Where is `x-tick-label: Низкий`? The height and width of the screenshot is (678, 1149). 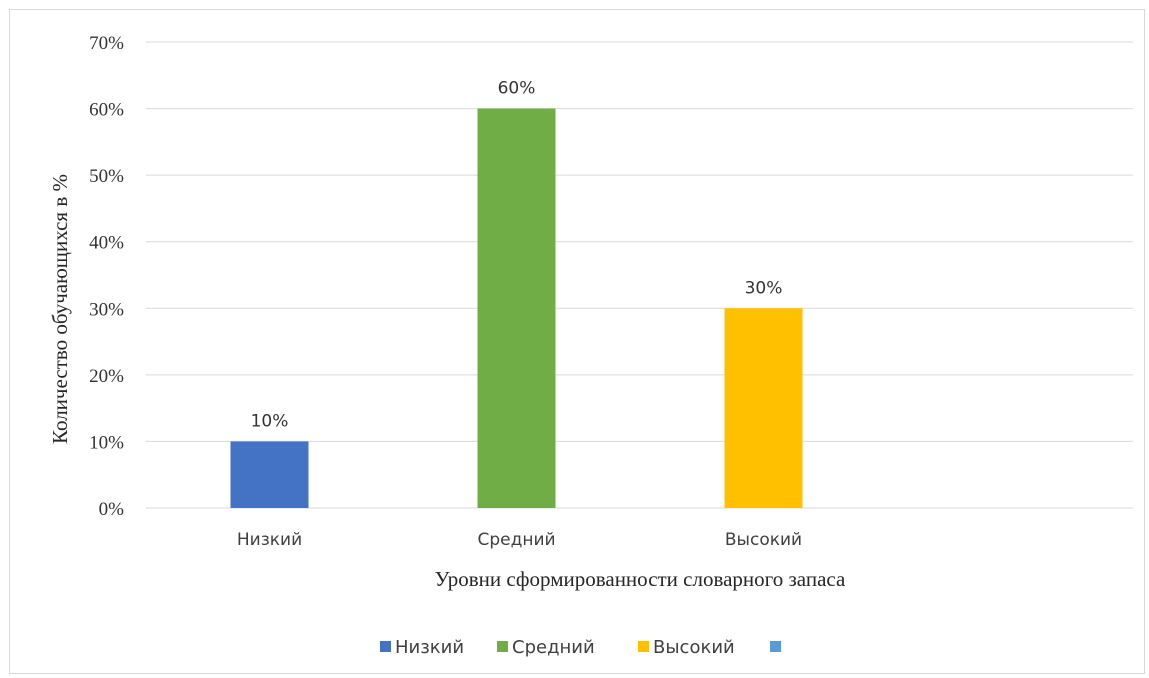
x-tick-label: Низкий is located at coordinates (269, 540).